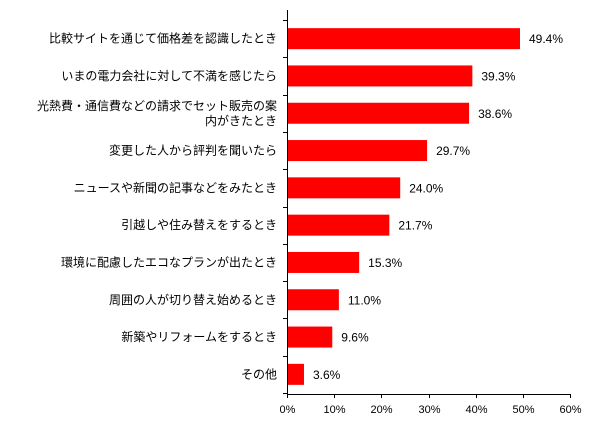 This screenshot has width=598, height=448. I want to click on category-label: ニュースや新聞の記事などをみたとき, so click(175, 187).